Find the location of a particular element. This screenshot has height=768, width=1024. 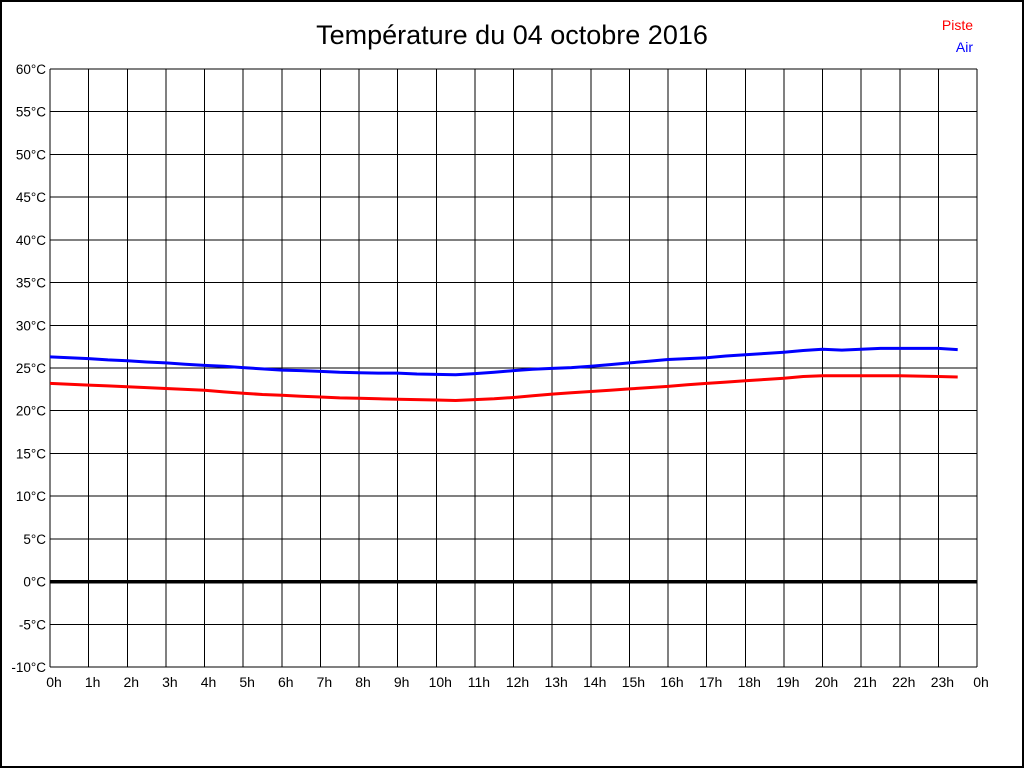

y-tick-label: 5°C is located at coordinates (34, 539).